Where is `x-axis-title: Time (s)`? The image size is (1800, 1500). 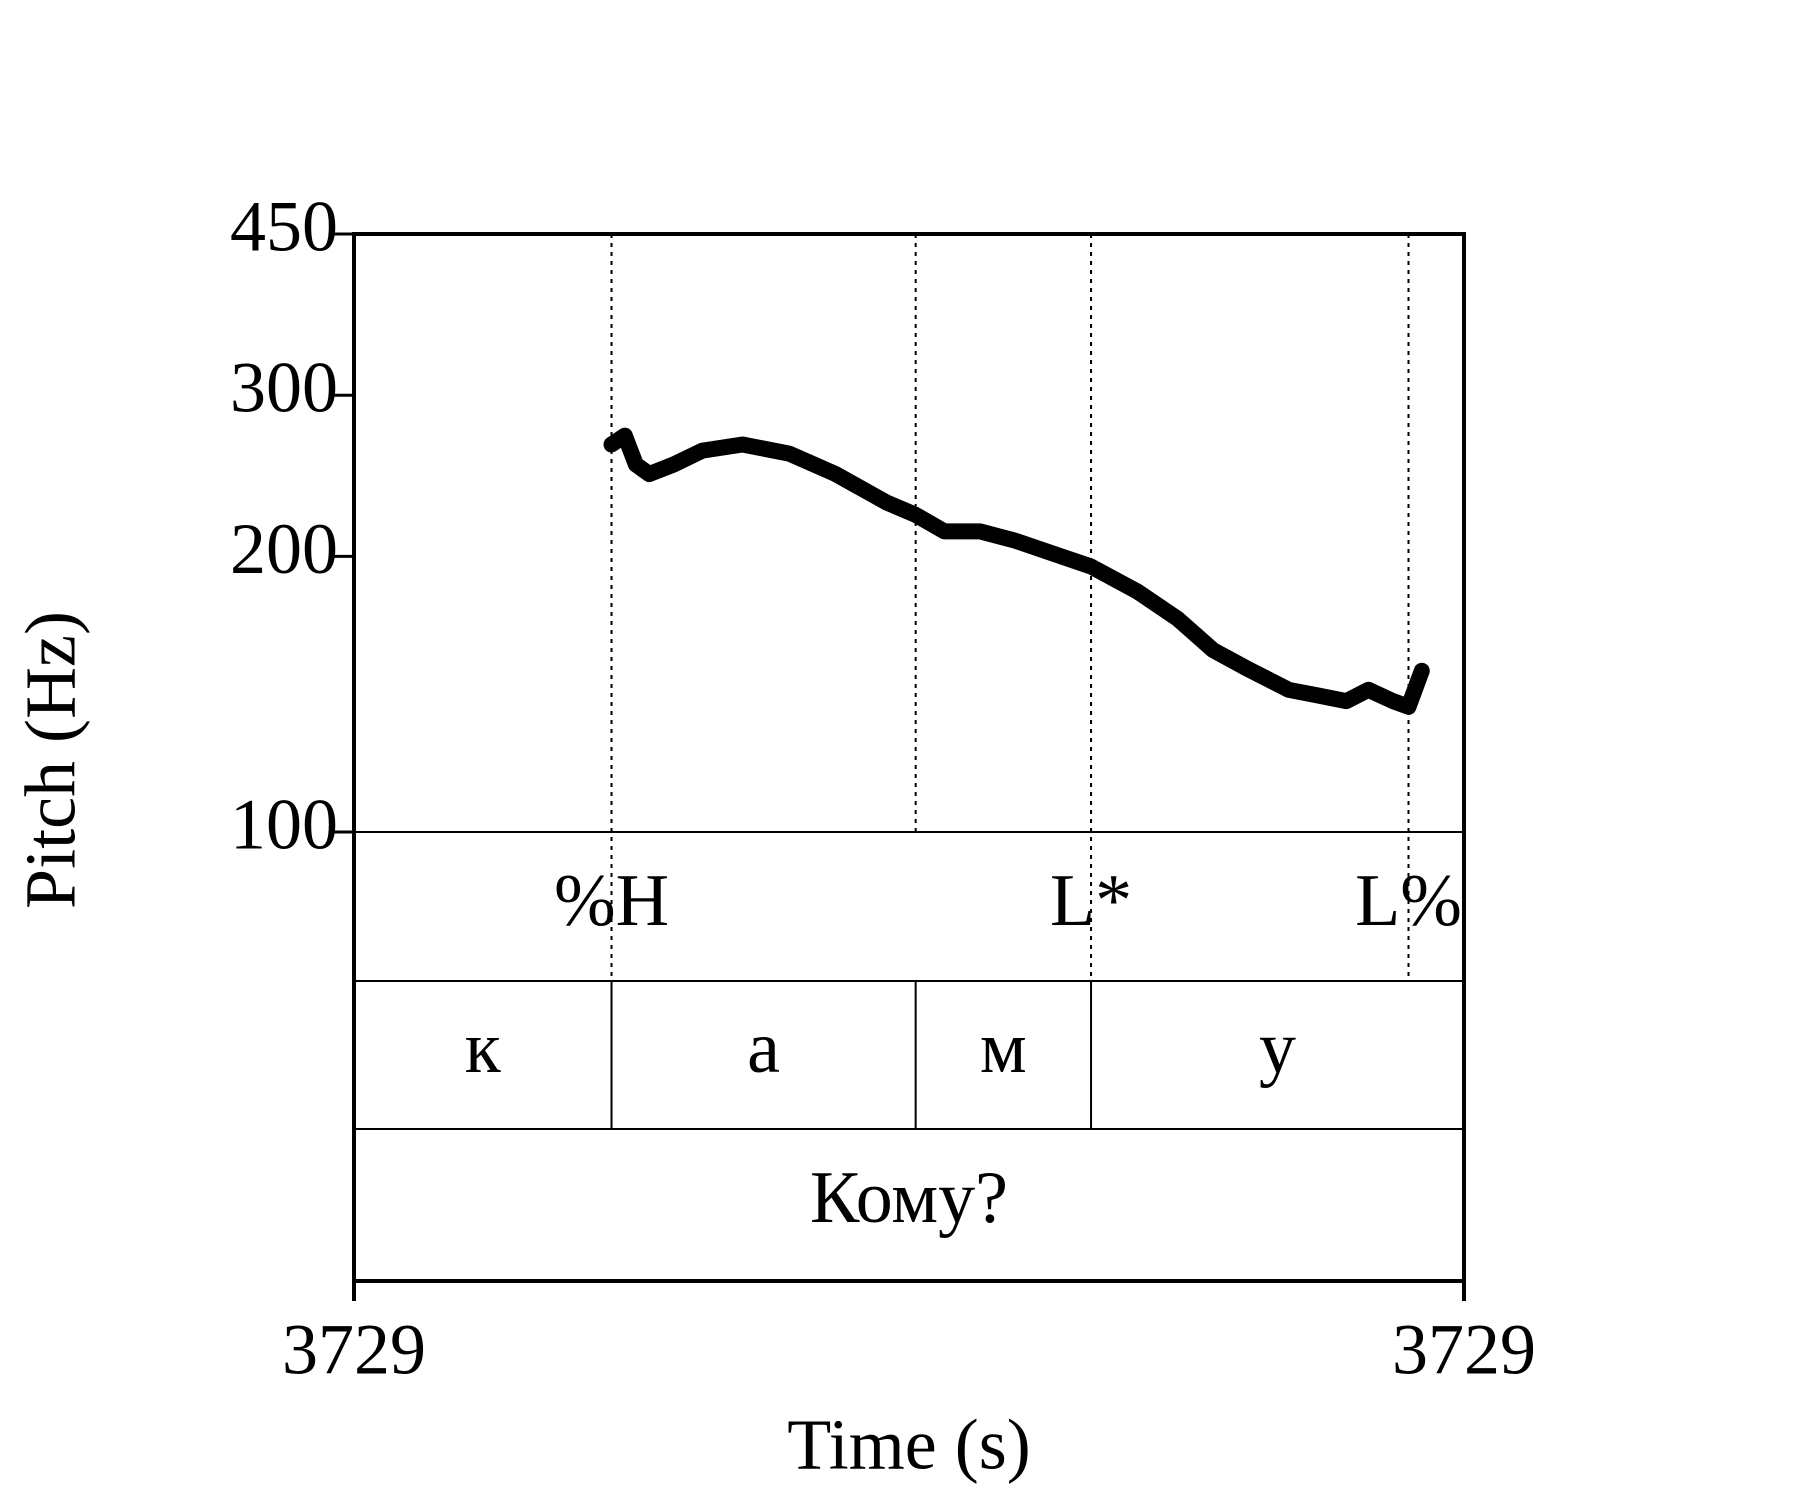
x-axis-title: Time (s) is located at coordinates (908, 1445).